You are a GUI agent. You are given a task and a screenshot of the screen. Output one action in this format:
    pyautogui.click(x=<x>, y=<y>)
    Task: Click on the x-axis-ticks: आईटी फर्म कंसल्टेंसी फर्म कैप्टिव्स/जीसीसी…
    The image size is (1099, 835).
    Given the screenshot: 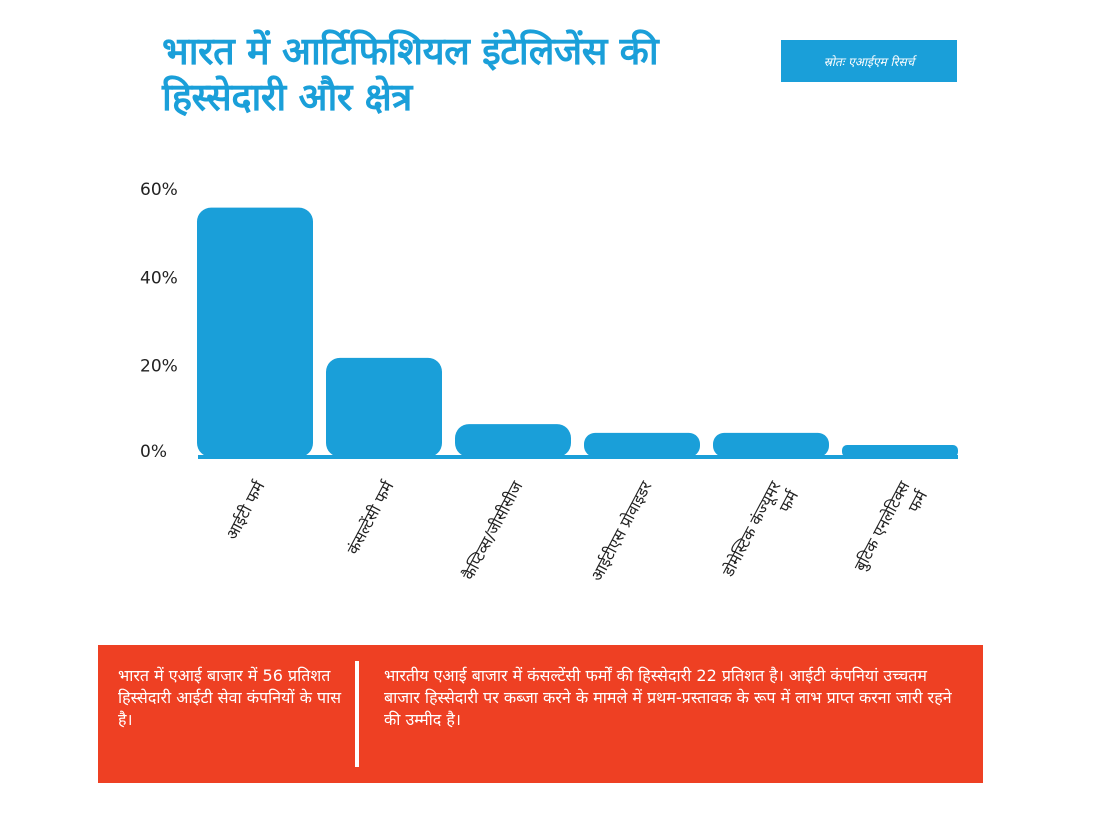 What is the action you would take?
    pyautogui.click(x=577, y=531)
    